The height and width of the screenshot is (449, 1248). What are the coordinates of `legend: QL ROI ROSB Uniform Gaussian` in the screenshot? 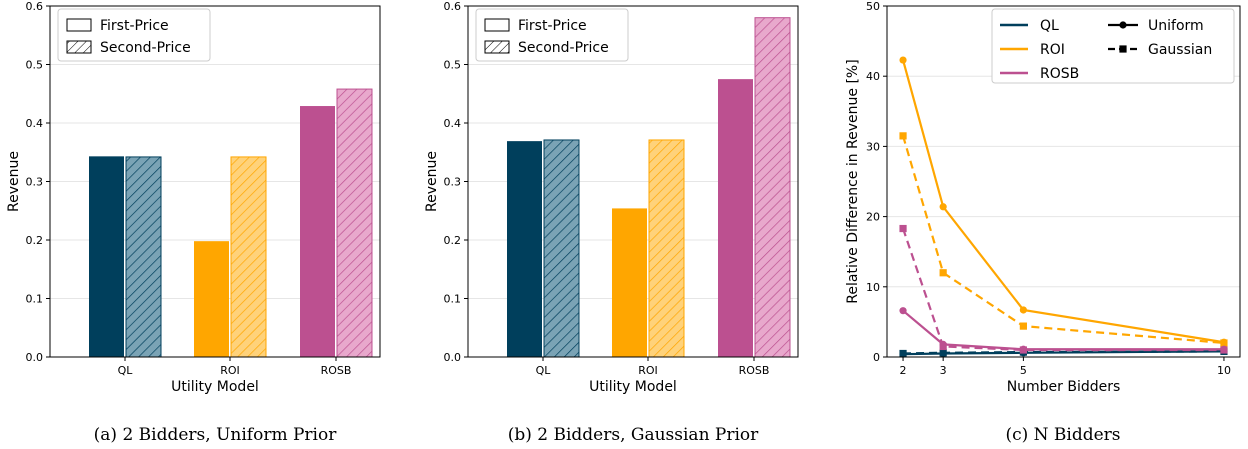 It's located at (1113, 46).